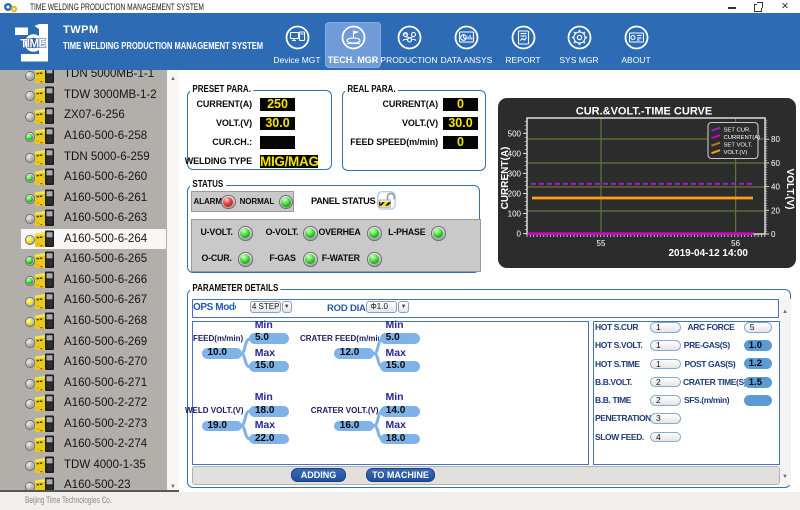  I want to click on svg-text: 60, so click(775, 162).